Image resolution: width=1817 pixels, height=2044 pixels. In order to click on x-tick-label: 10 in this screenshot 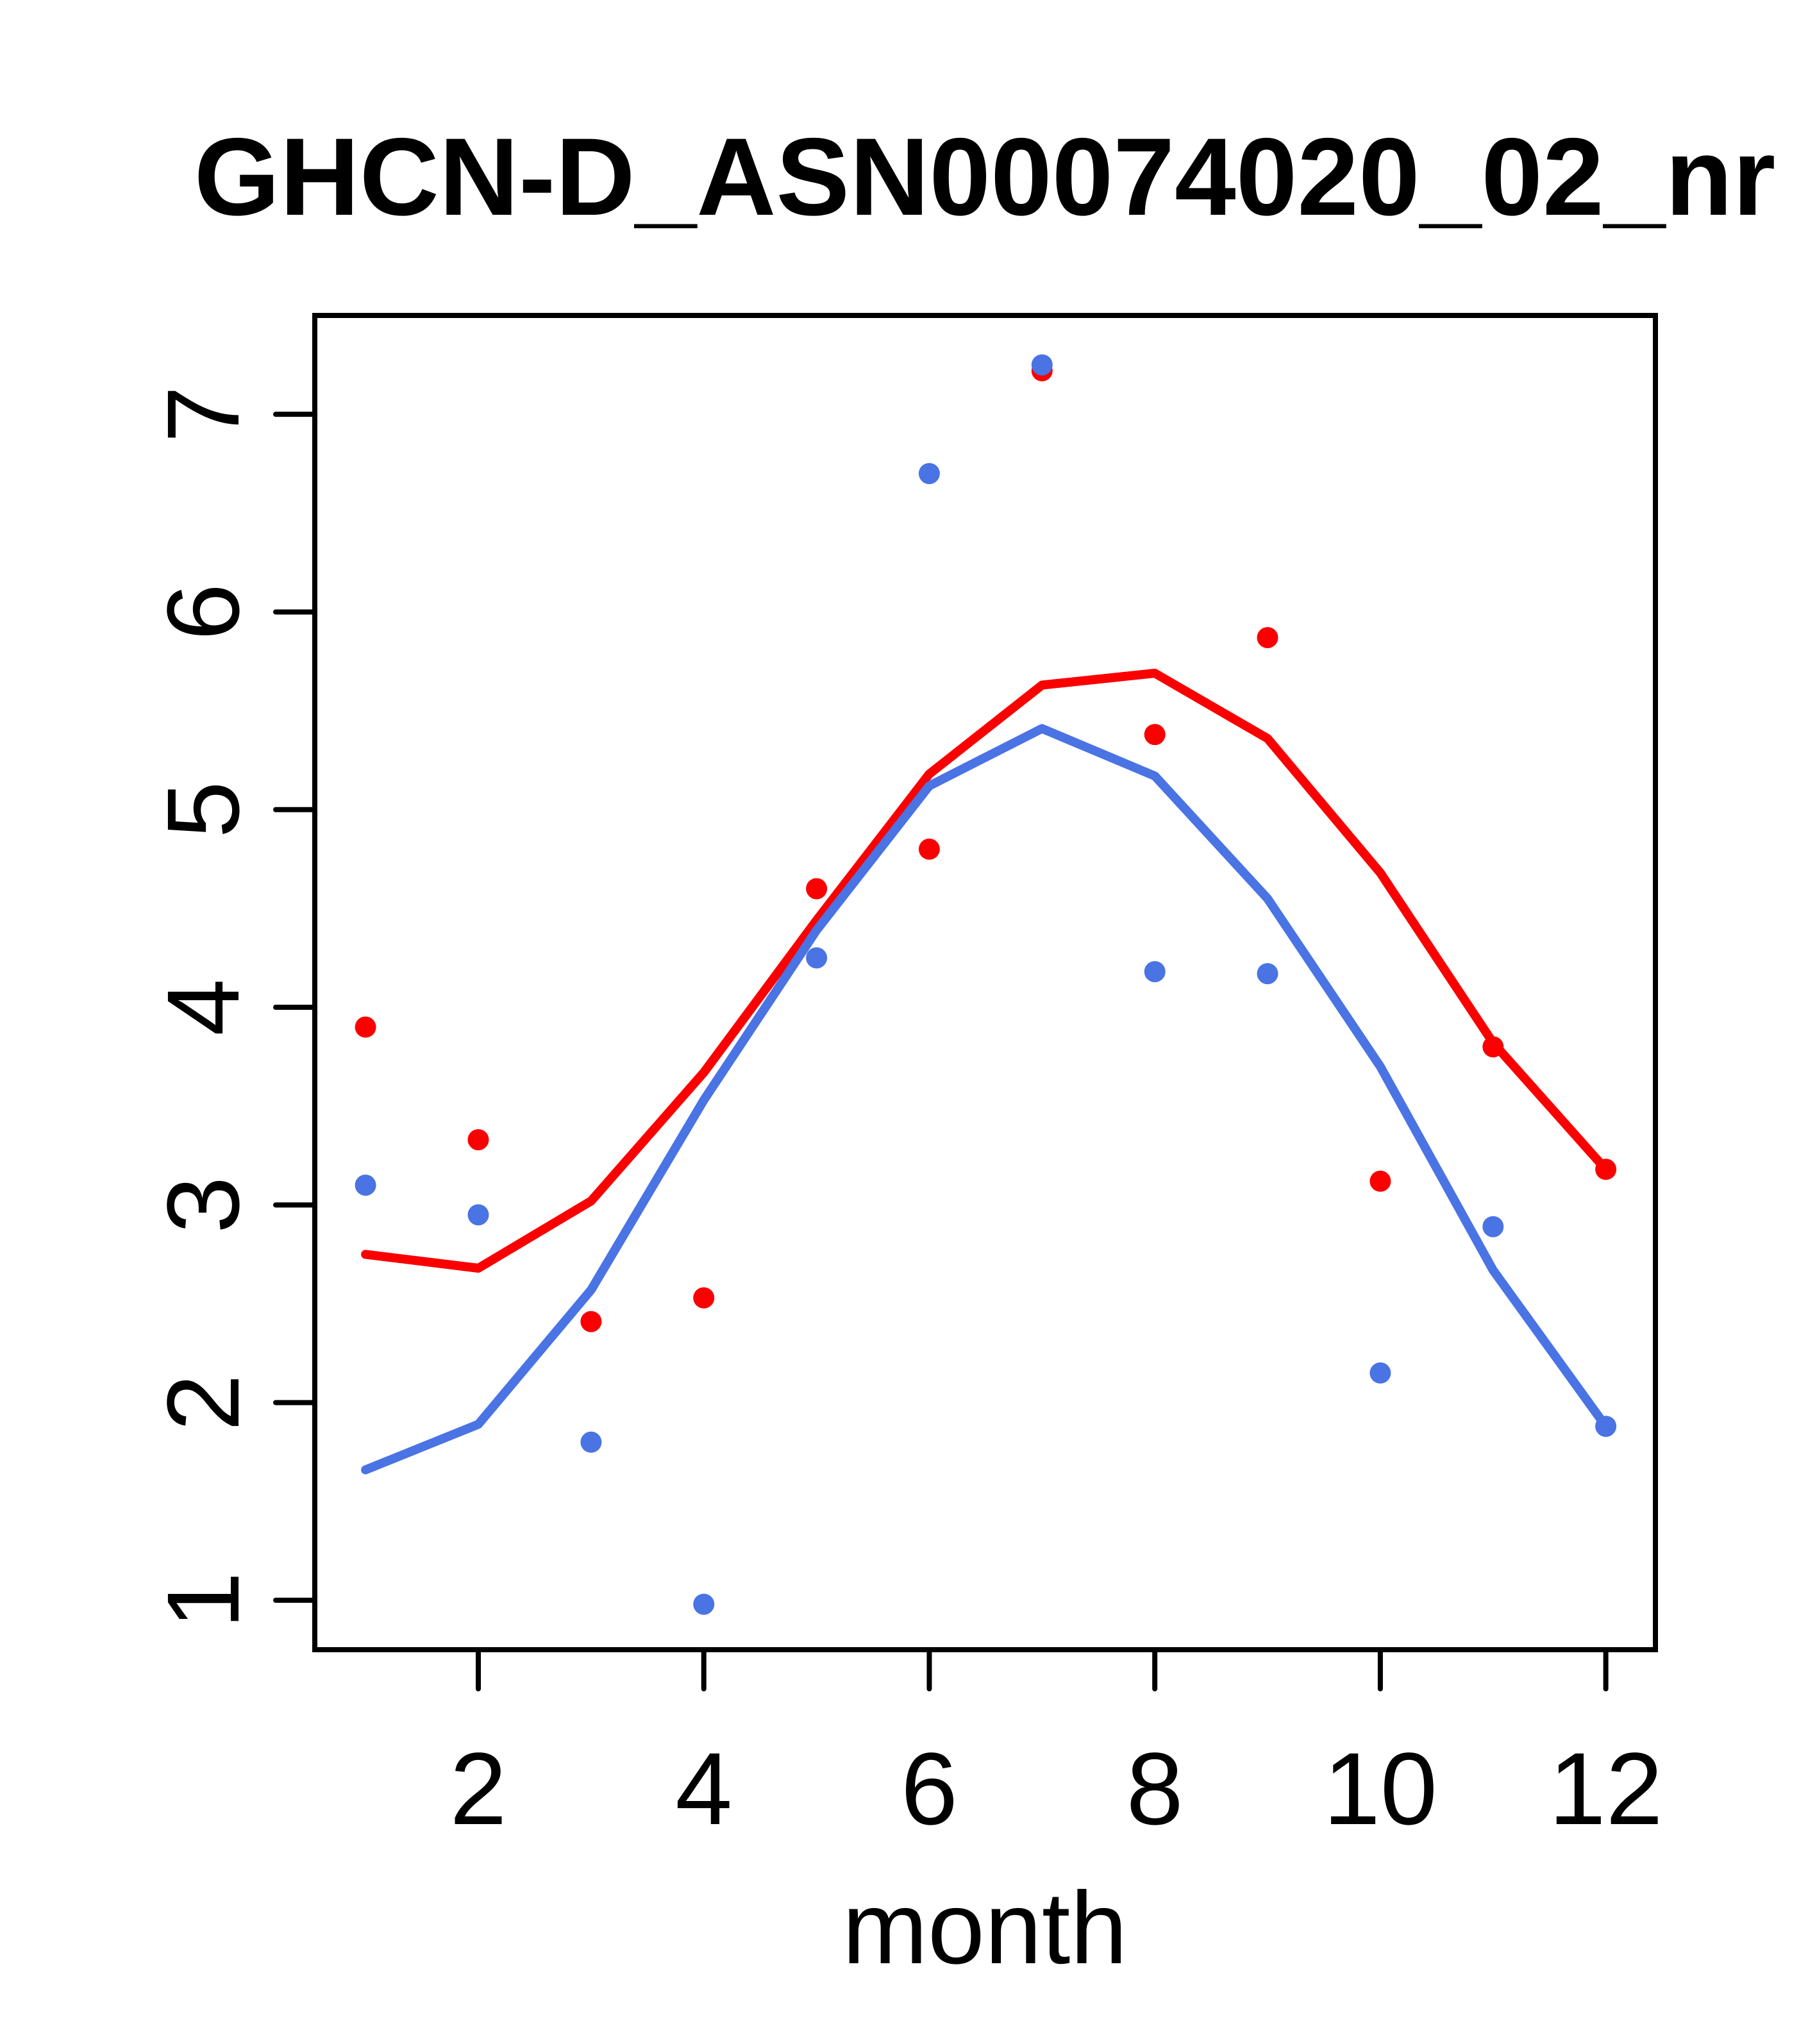, I will do `click(1380, 1788)`.